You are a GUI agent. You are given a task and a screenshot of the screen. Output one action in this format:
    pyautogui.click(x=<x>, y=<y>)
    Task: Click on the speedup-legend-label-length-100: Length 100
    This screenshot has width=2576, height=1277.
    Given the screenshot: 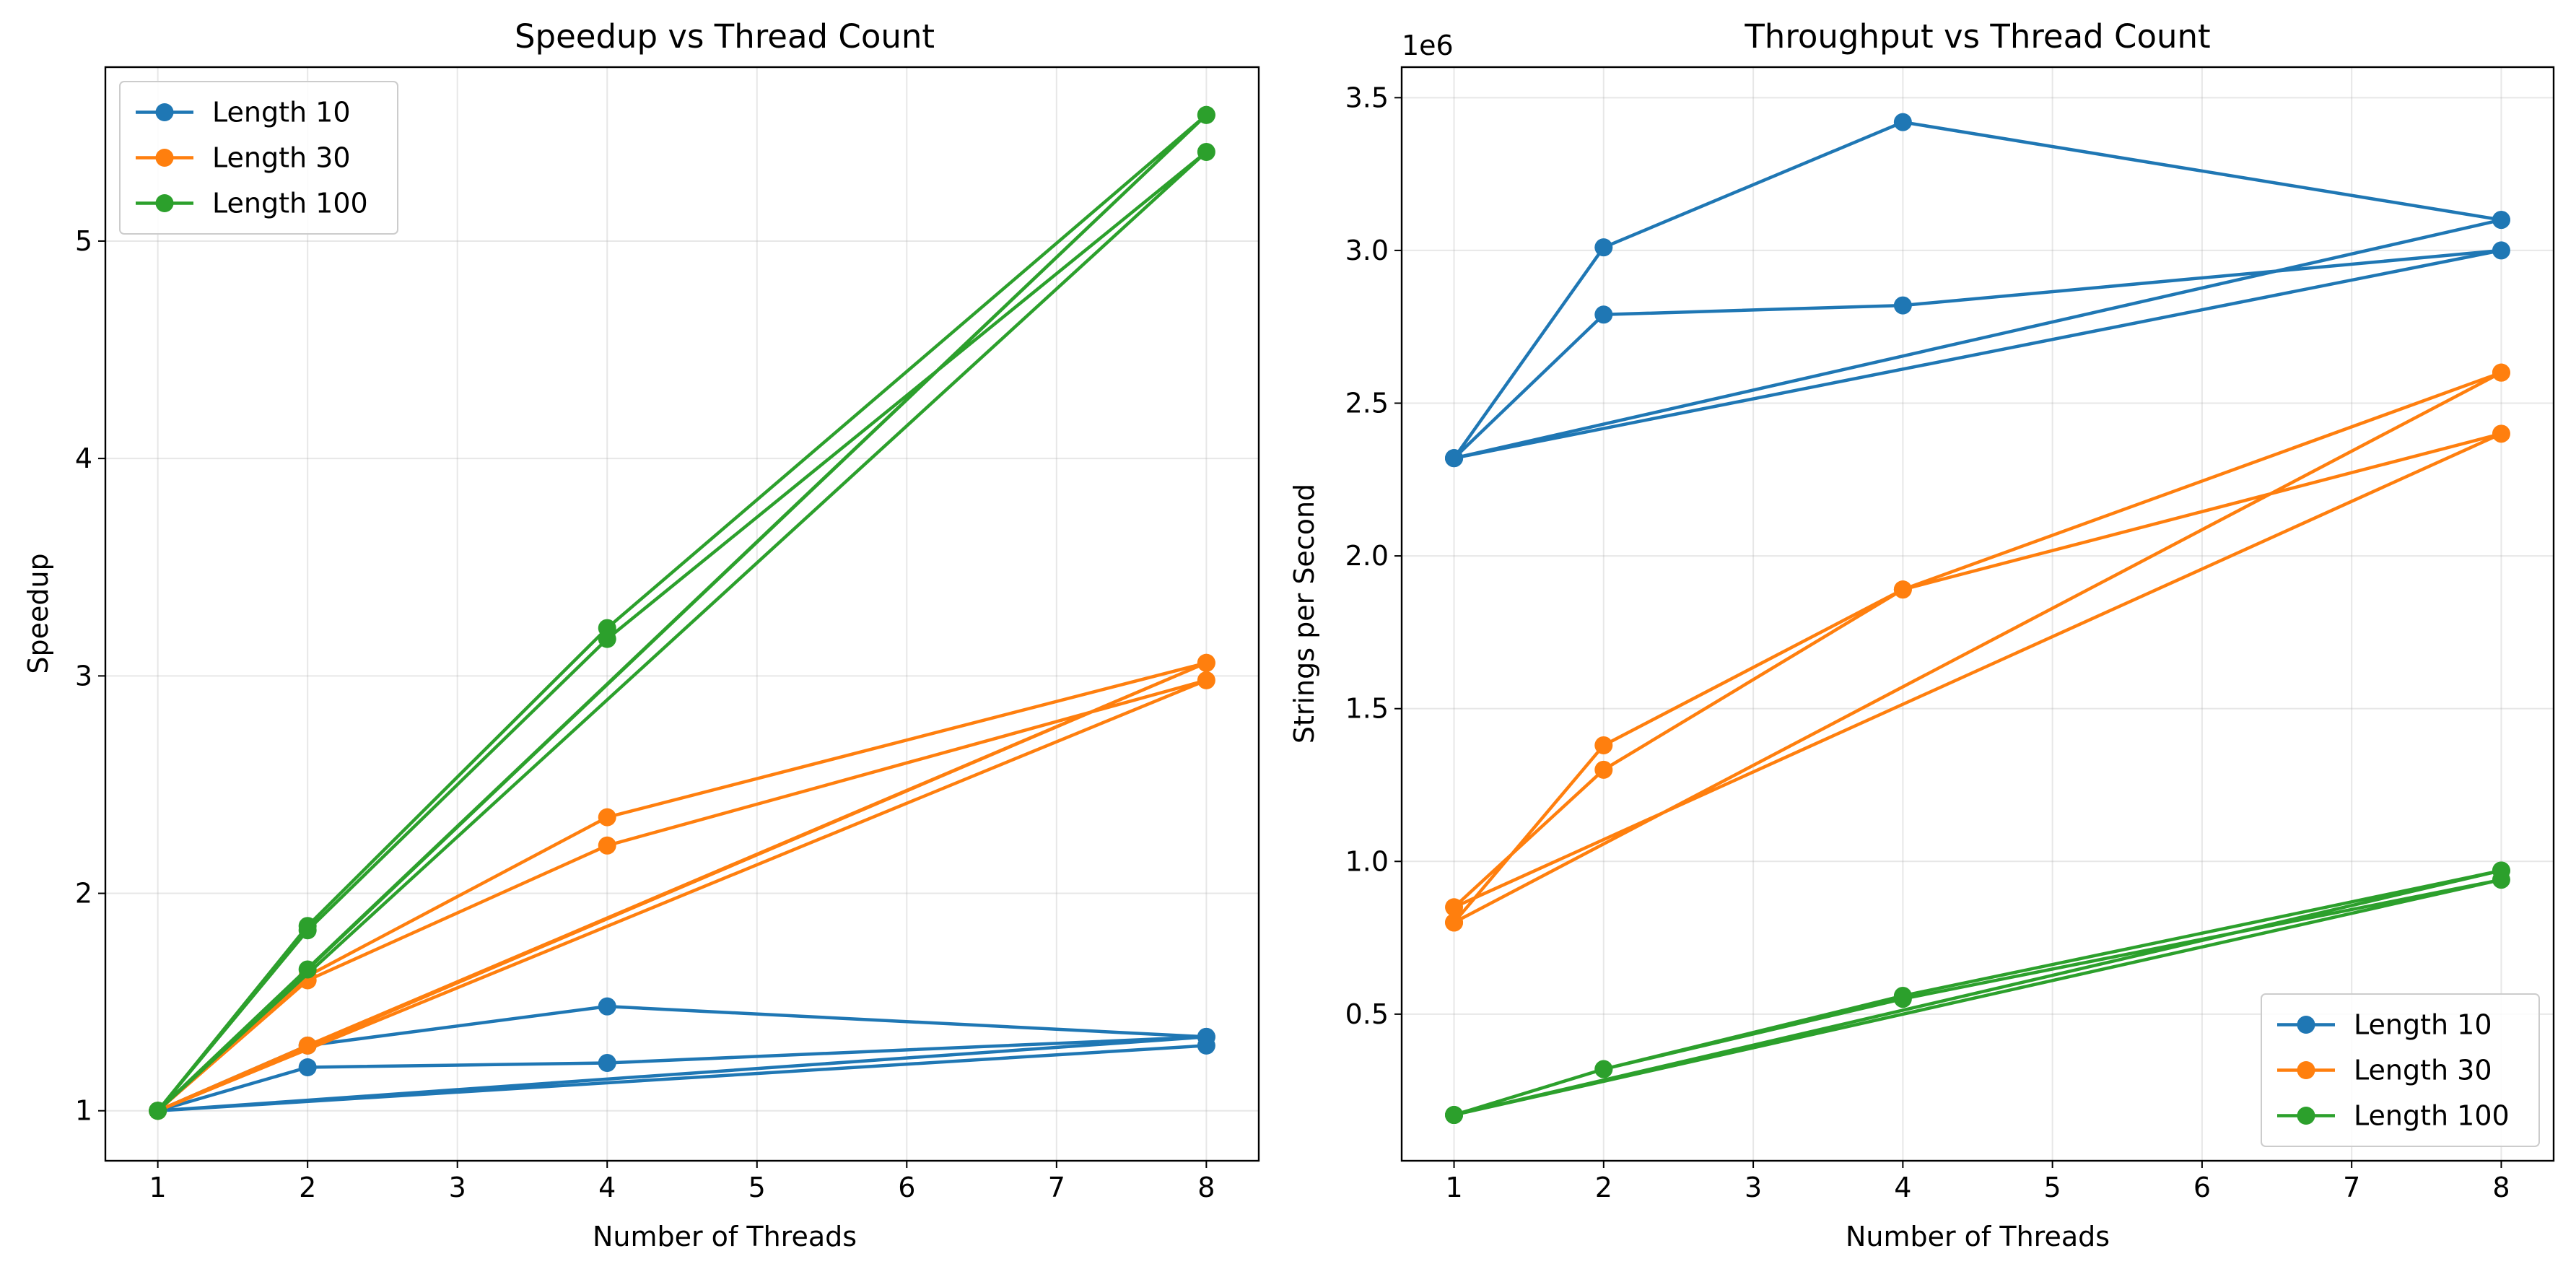 What is the action you would take?
    pyautogui.click(x=290, y=203)
    